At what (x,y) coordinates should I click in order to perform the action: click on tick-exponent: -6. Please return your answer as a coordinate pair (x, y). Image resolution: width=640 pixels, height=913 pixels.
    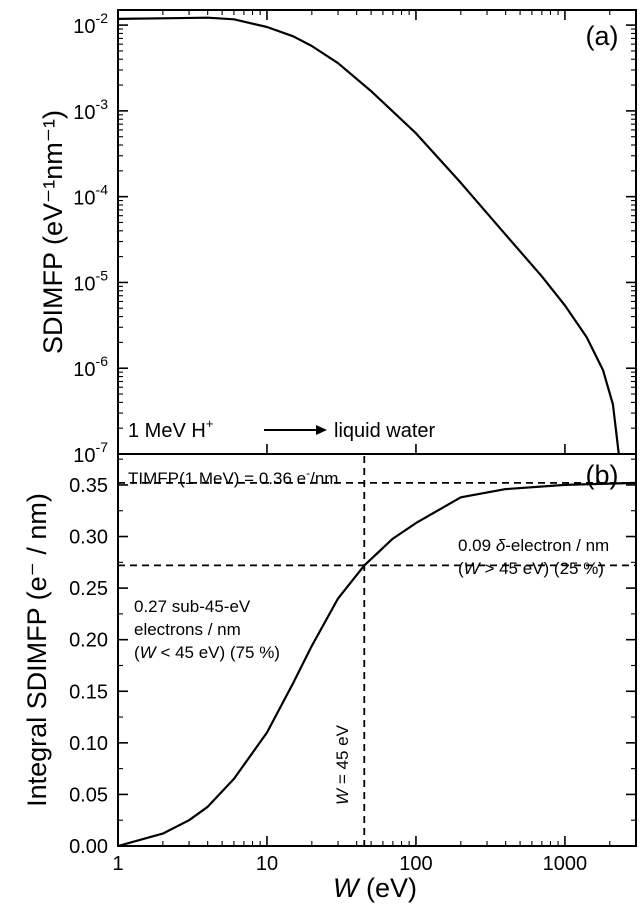
    Looking at the image, I should click on (102, 361).